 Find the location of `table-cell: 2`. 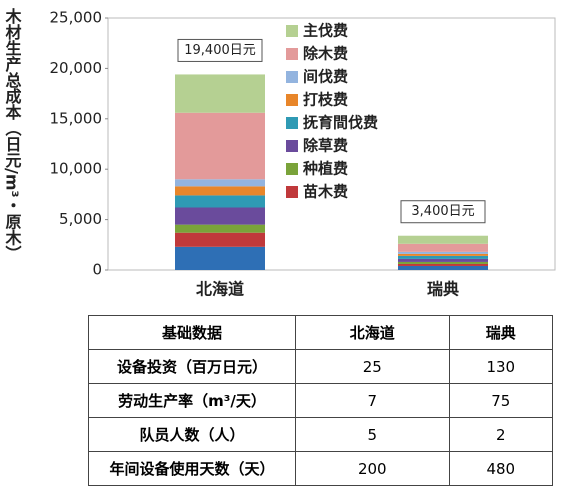

table-cell: 2 is located at coordinates (501, 434).